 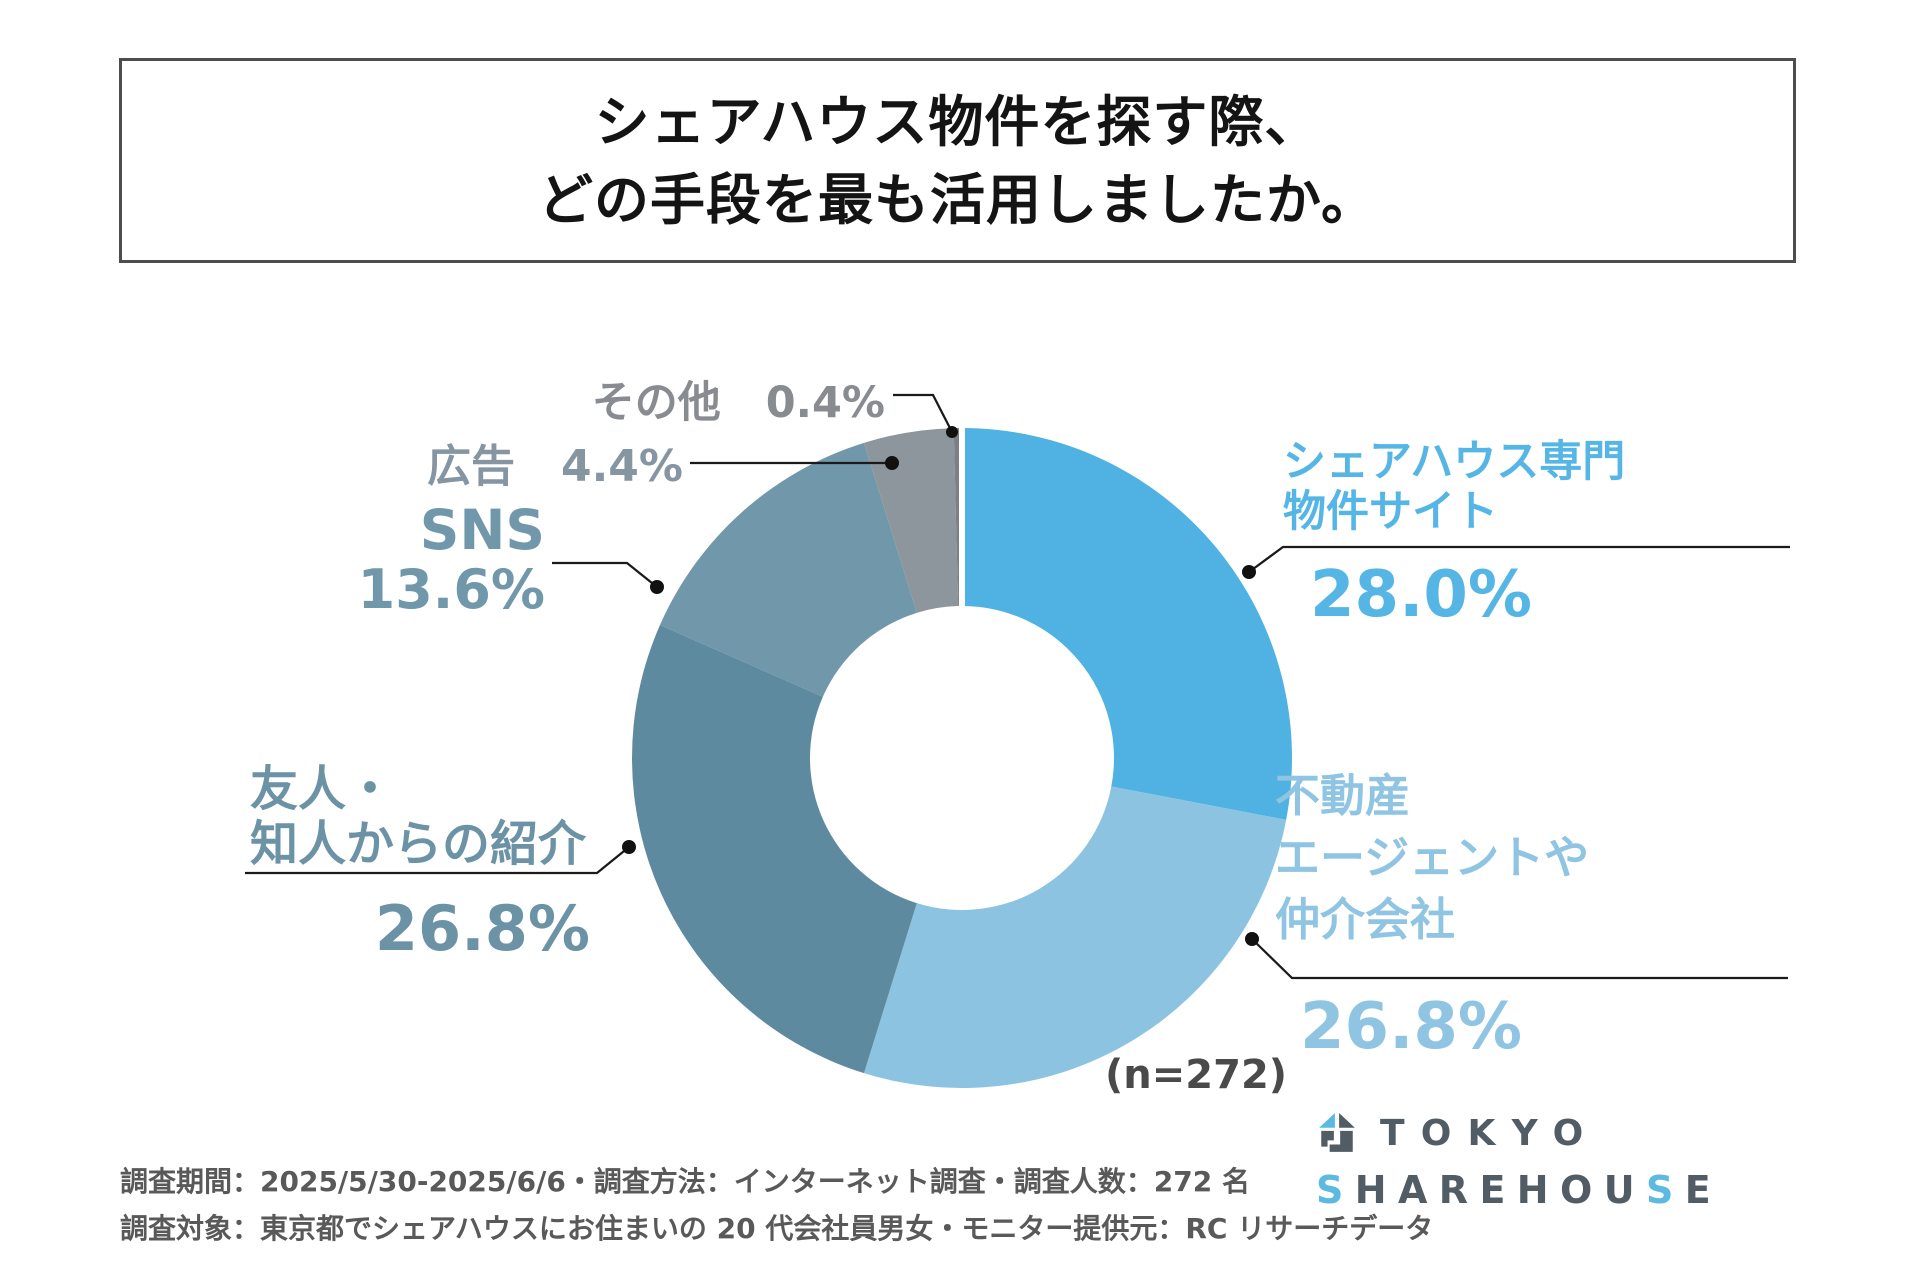 I want to click on leader-line-other, so click(x=923, y=413).